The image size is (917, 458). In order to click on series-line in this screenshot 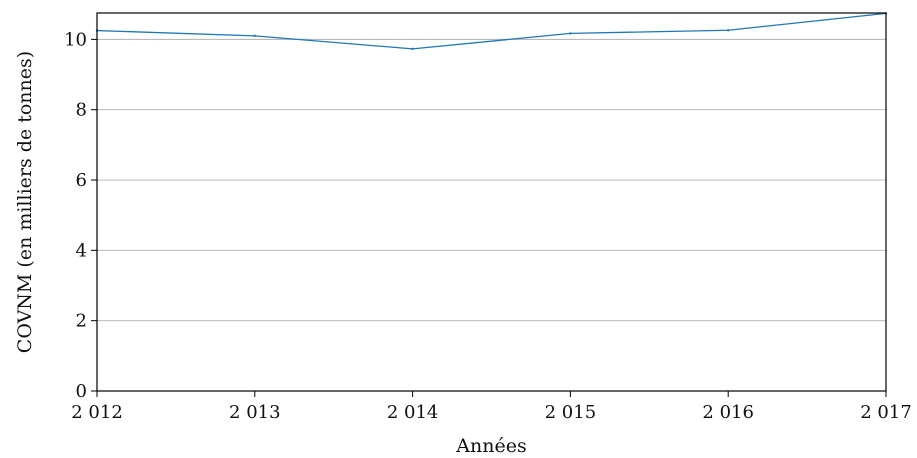, I will do `click(491, 31)`.